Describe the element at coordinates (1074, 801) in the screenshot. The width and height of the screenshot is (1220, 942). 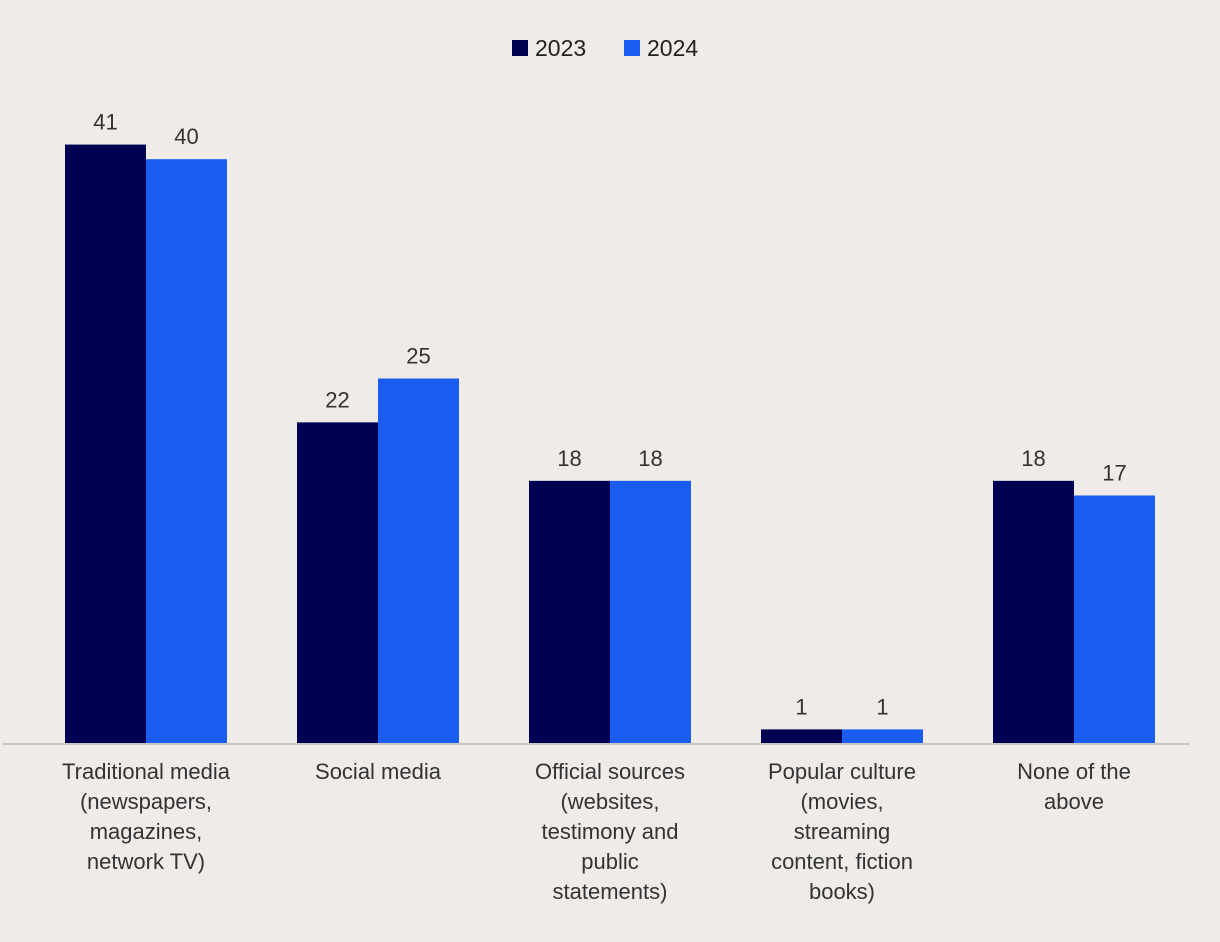
I see `category-label-line: above` at that location.